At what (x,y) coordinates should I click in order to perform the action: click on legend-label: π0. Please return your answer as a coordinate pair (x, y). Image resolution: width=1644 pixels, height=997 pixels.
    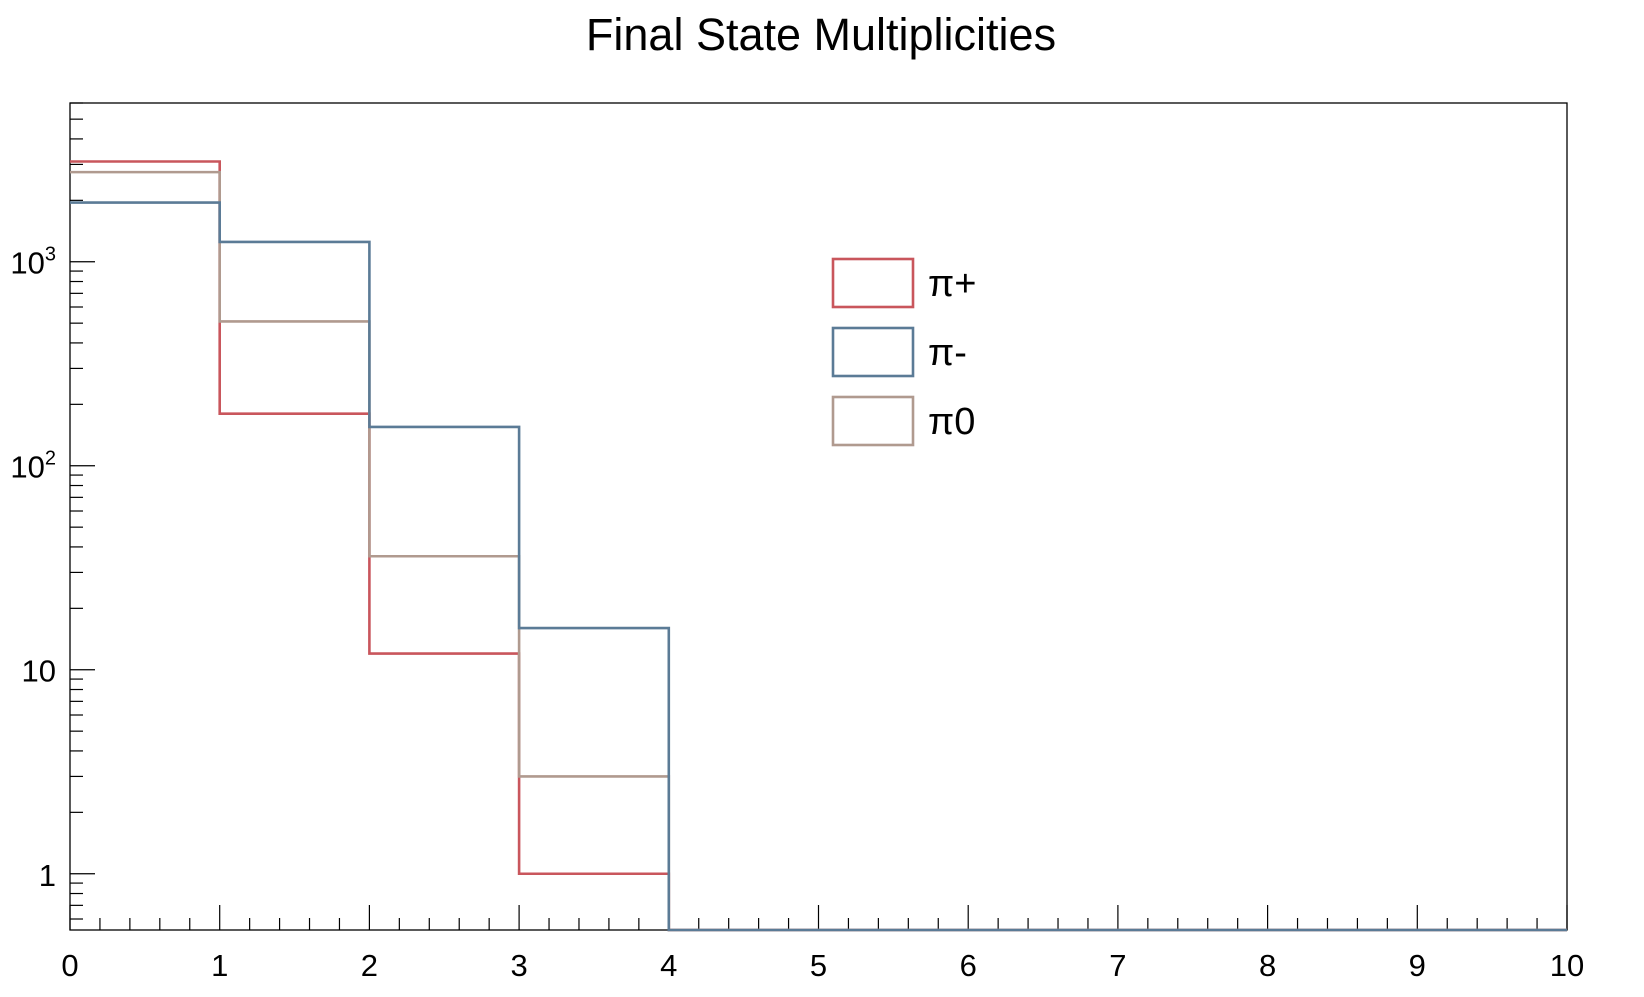
    Looking at the image, I should click on (951, 422).